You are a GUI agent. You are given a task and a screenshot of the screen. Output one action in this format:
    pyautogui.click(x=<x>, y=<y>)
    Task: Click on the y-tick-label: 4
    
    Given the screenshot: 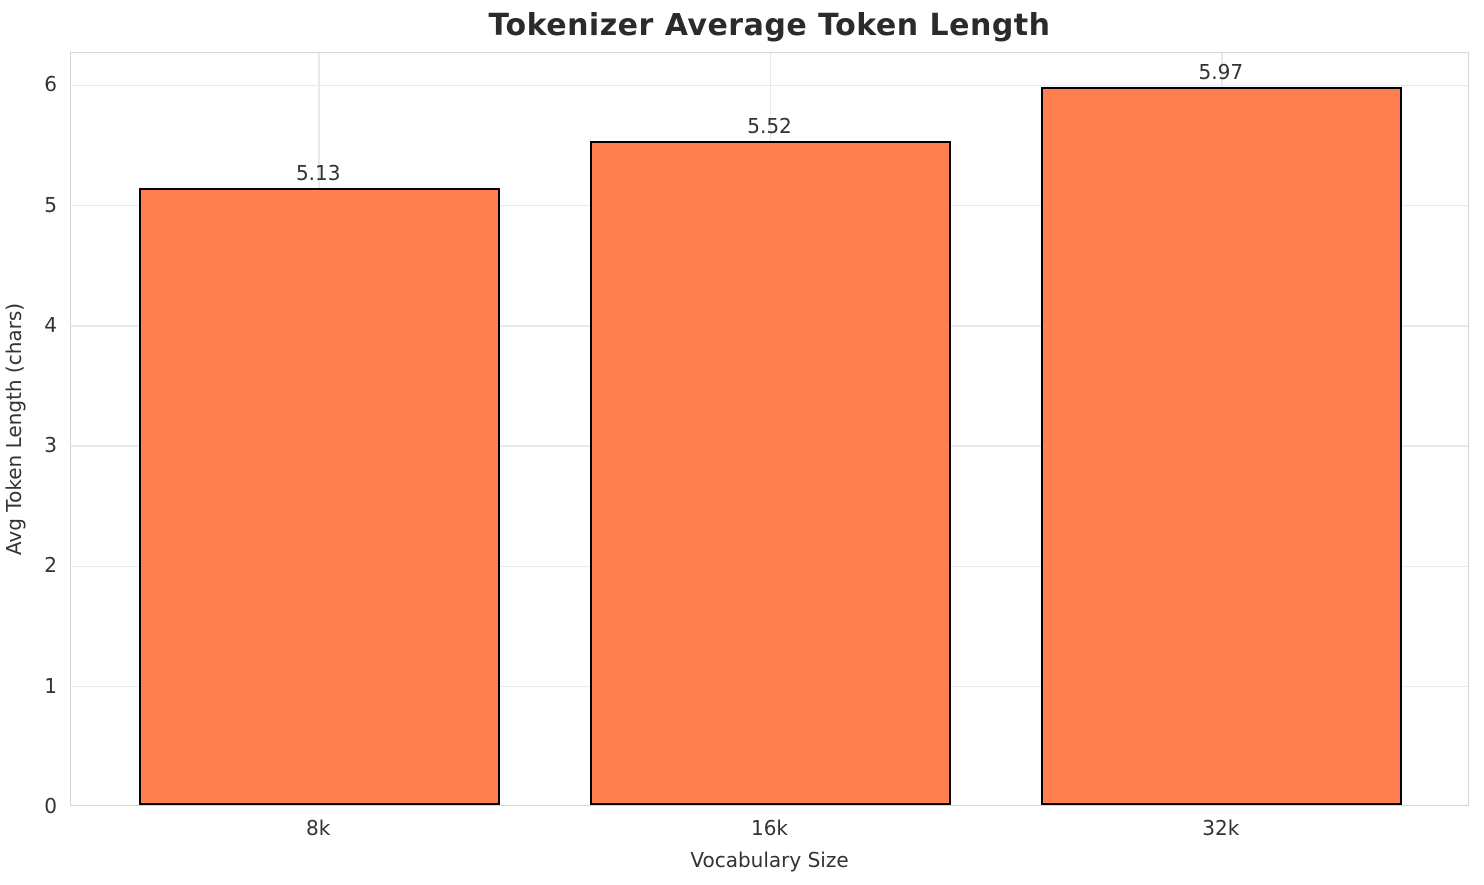 What is the action you would take?
    pyautogui.click(x=50, y=324)
    